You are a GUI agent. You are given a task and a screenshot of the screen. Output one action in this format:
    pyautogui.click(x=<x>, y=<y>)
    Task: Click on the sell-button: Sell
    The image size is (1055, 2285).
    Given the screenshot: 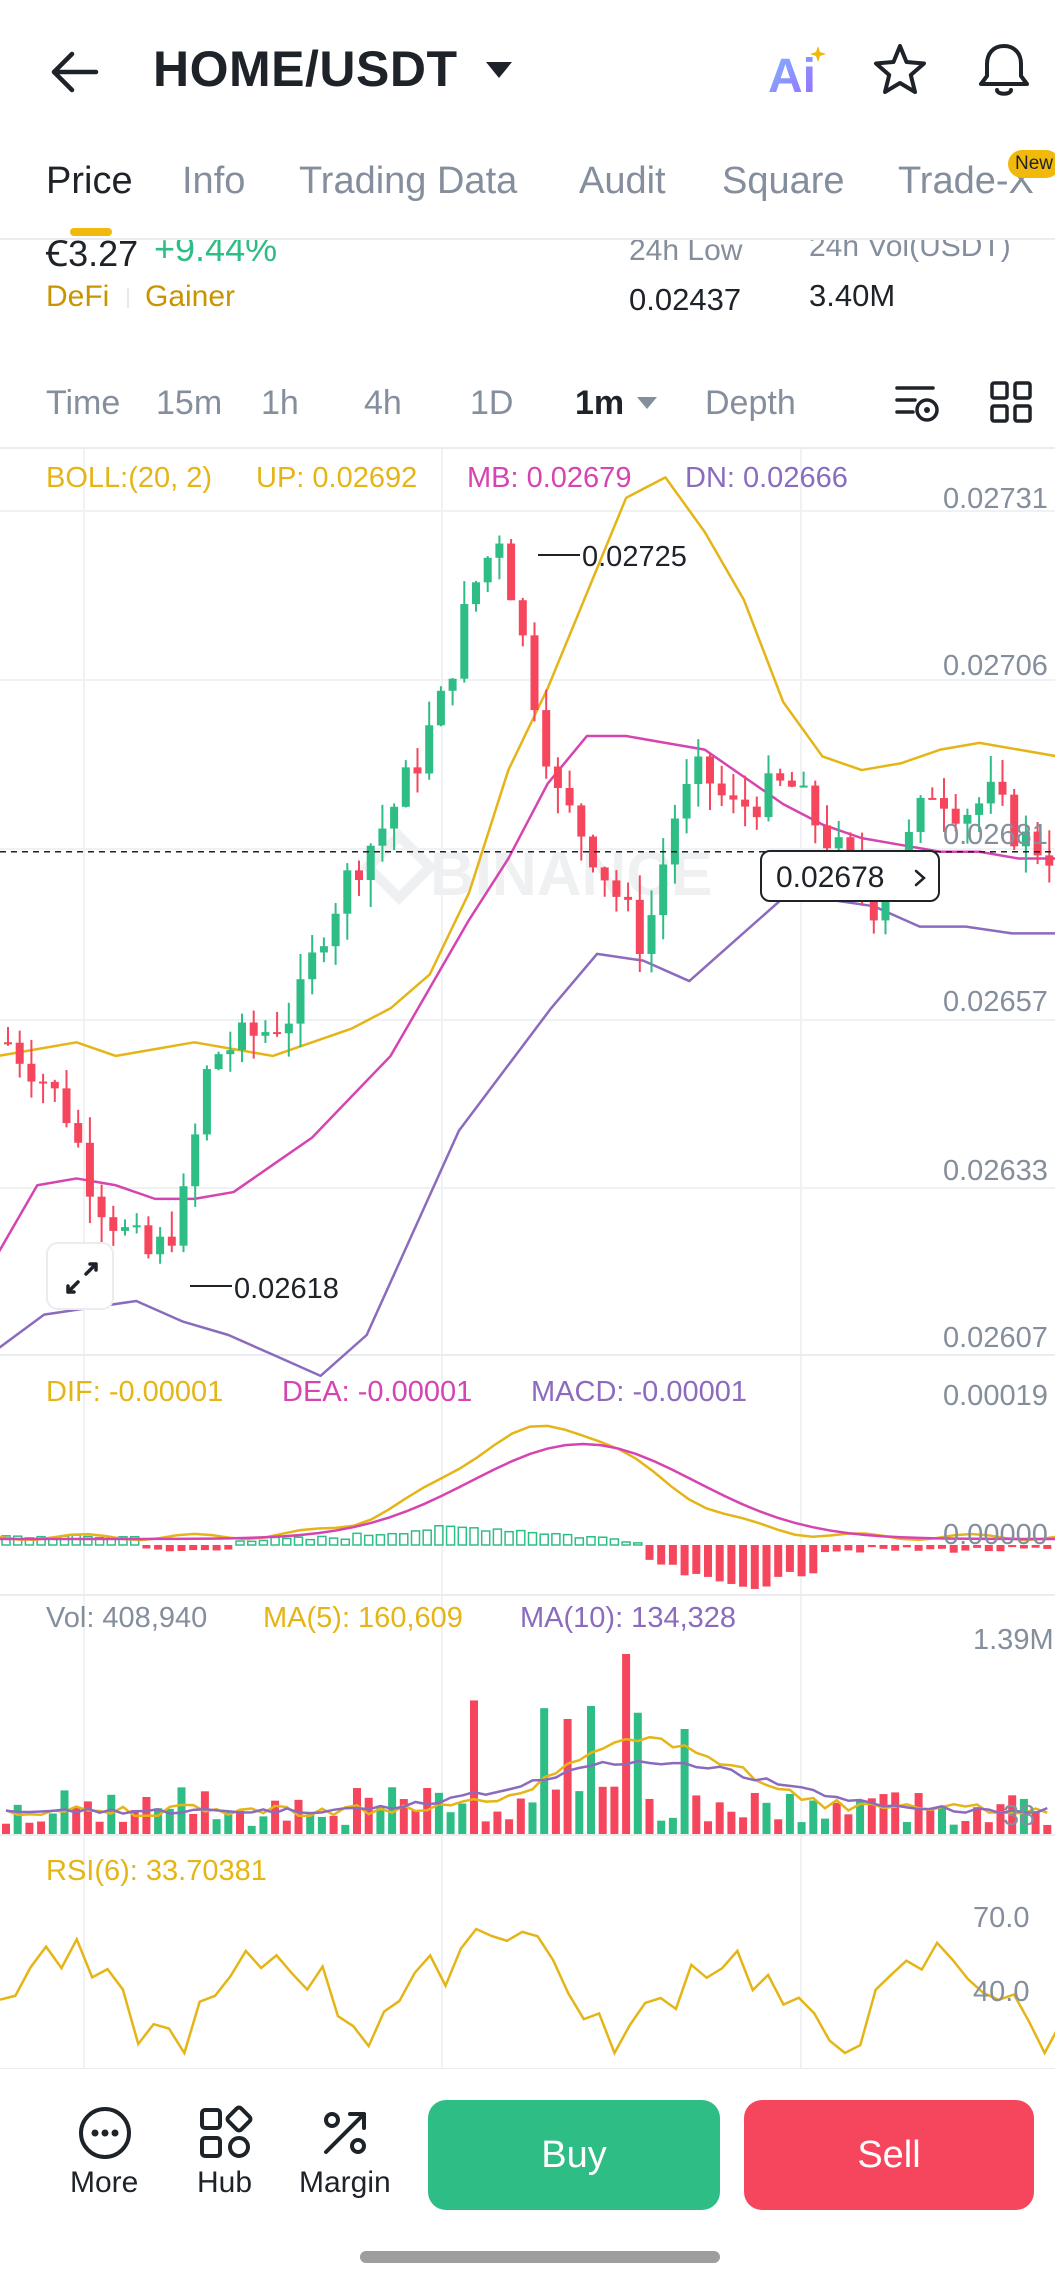 What is the action you would take?
    pyautogui.click(x=889, y=2155)
    